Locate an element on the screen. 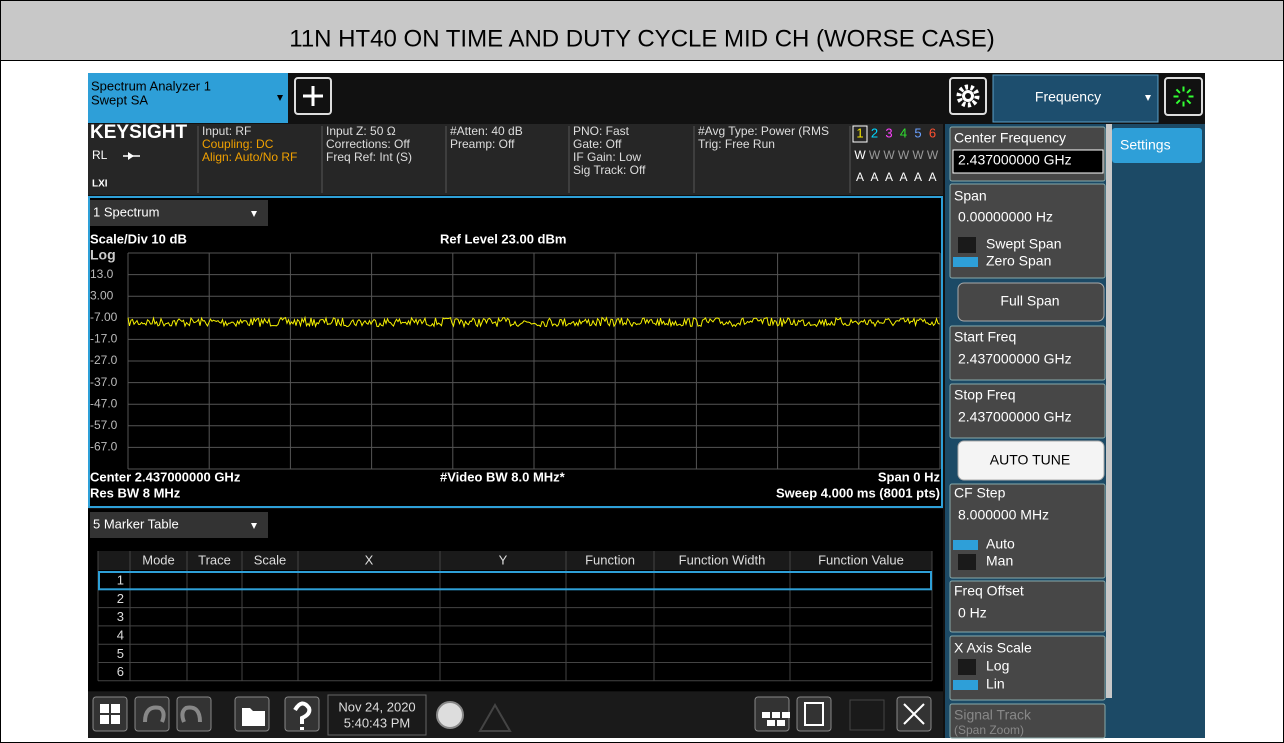 This screenshot has height=743, width=1284. trace-number: 4 is located at coordinates (903, 132).